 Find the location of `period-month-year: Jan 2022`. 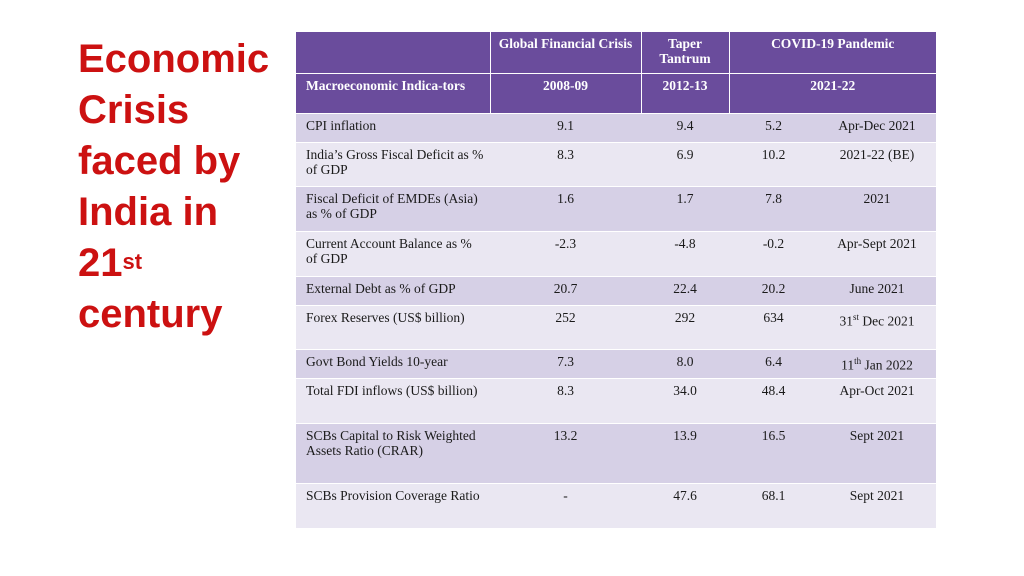

period-month-year: Jan 2022 is located at coordinates (887, 364).